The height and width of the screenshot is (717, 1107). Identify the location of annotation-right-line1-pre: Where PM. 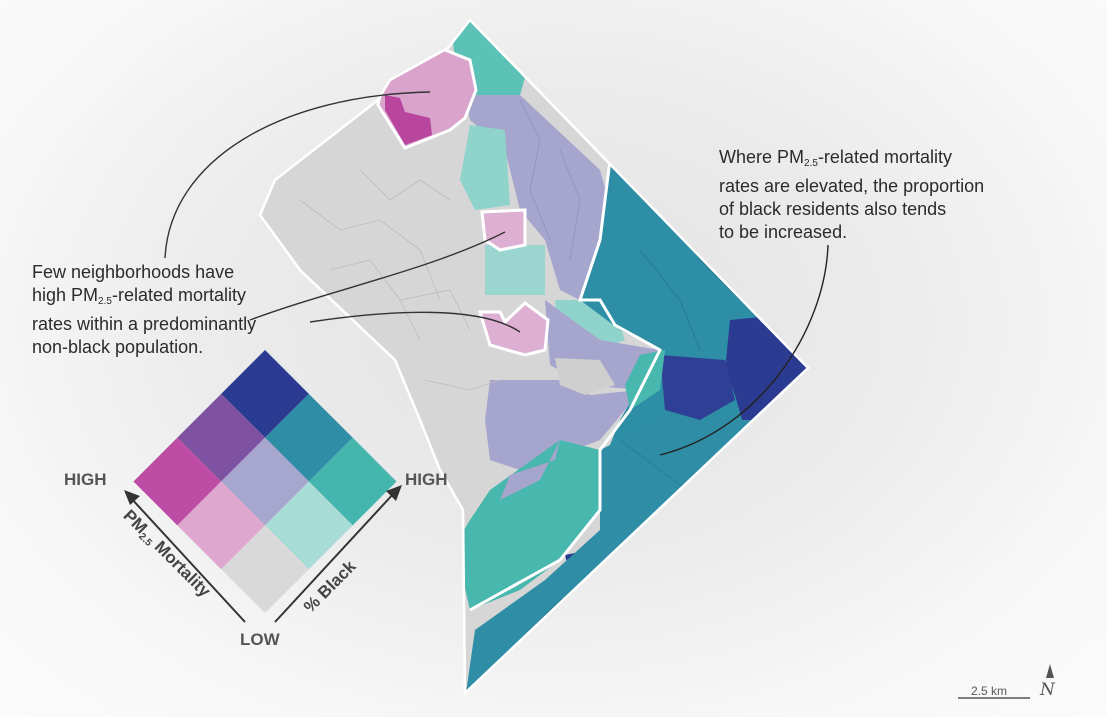
(762, 157).